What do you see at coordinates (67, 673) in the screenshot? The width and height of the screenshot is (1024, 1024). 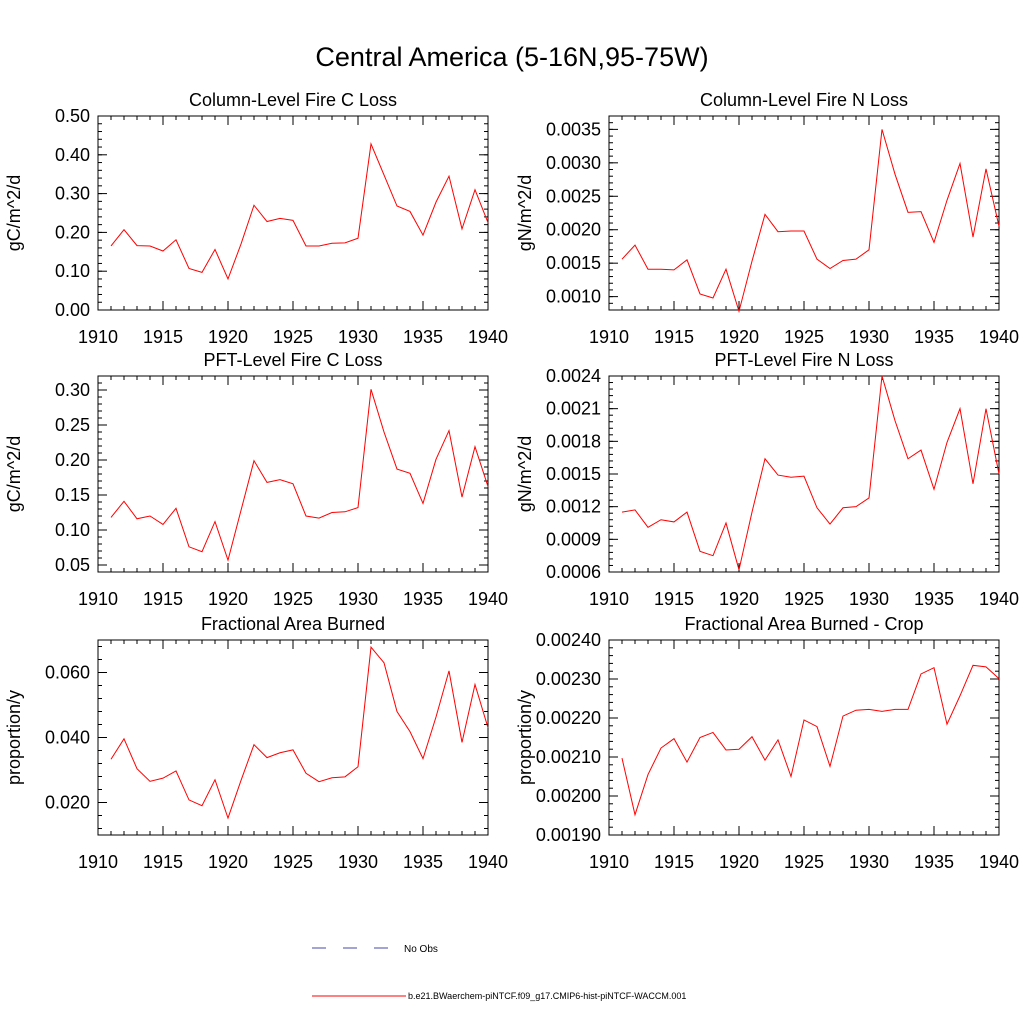 I see `y-tick-label: 0.060` at bounding box center [67, 673].